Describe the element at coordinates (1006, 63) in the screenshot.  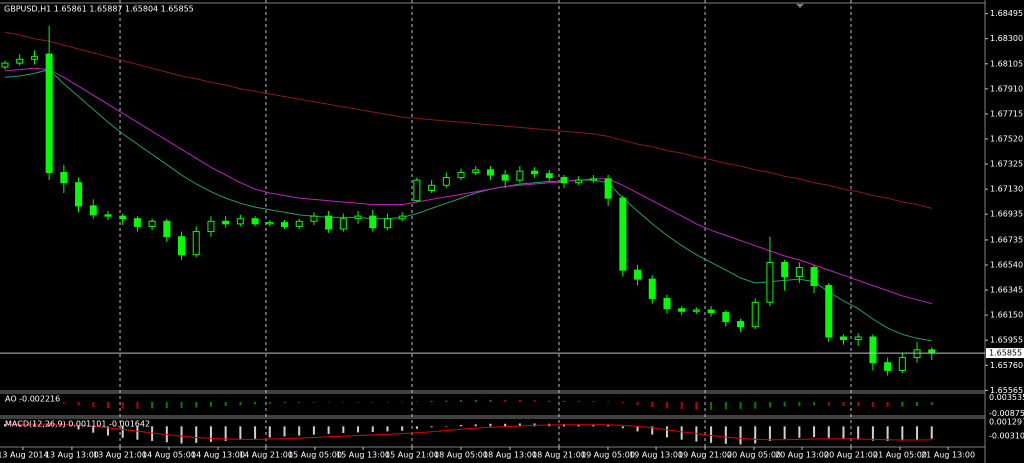
I see `y-tick-label: 1.68105` at that location.